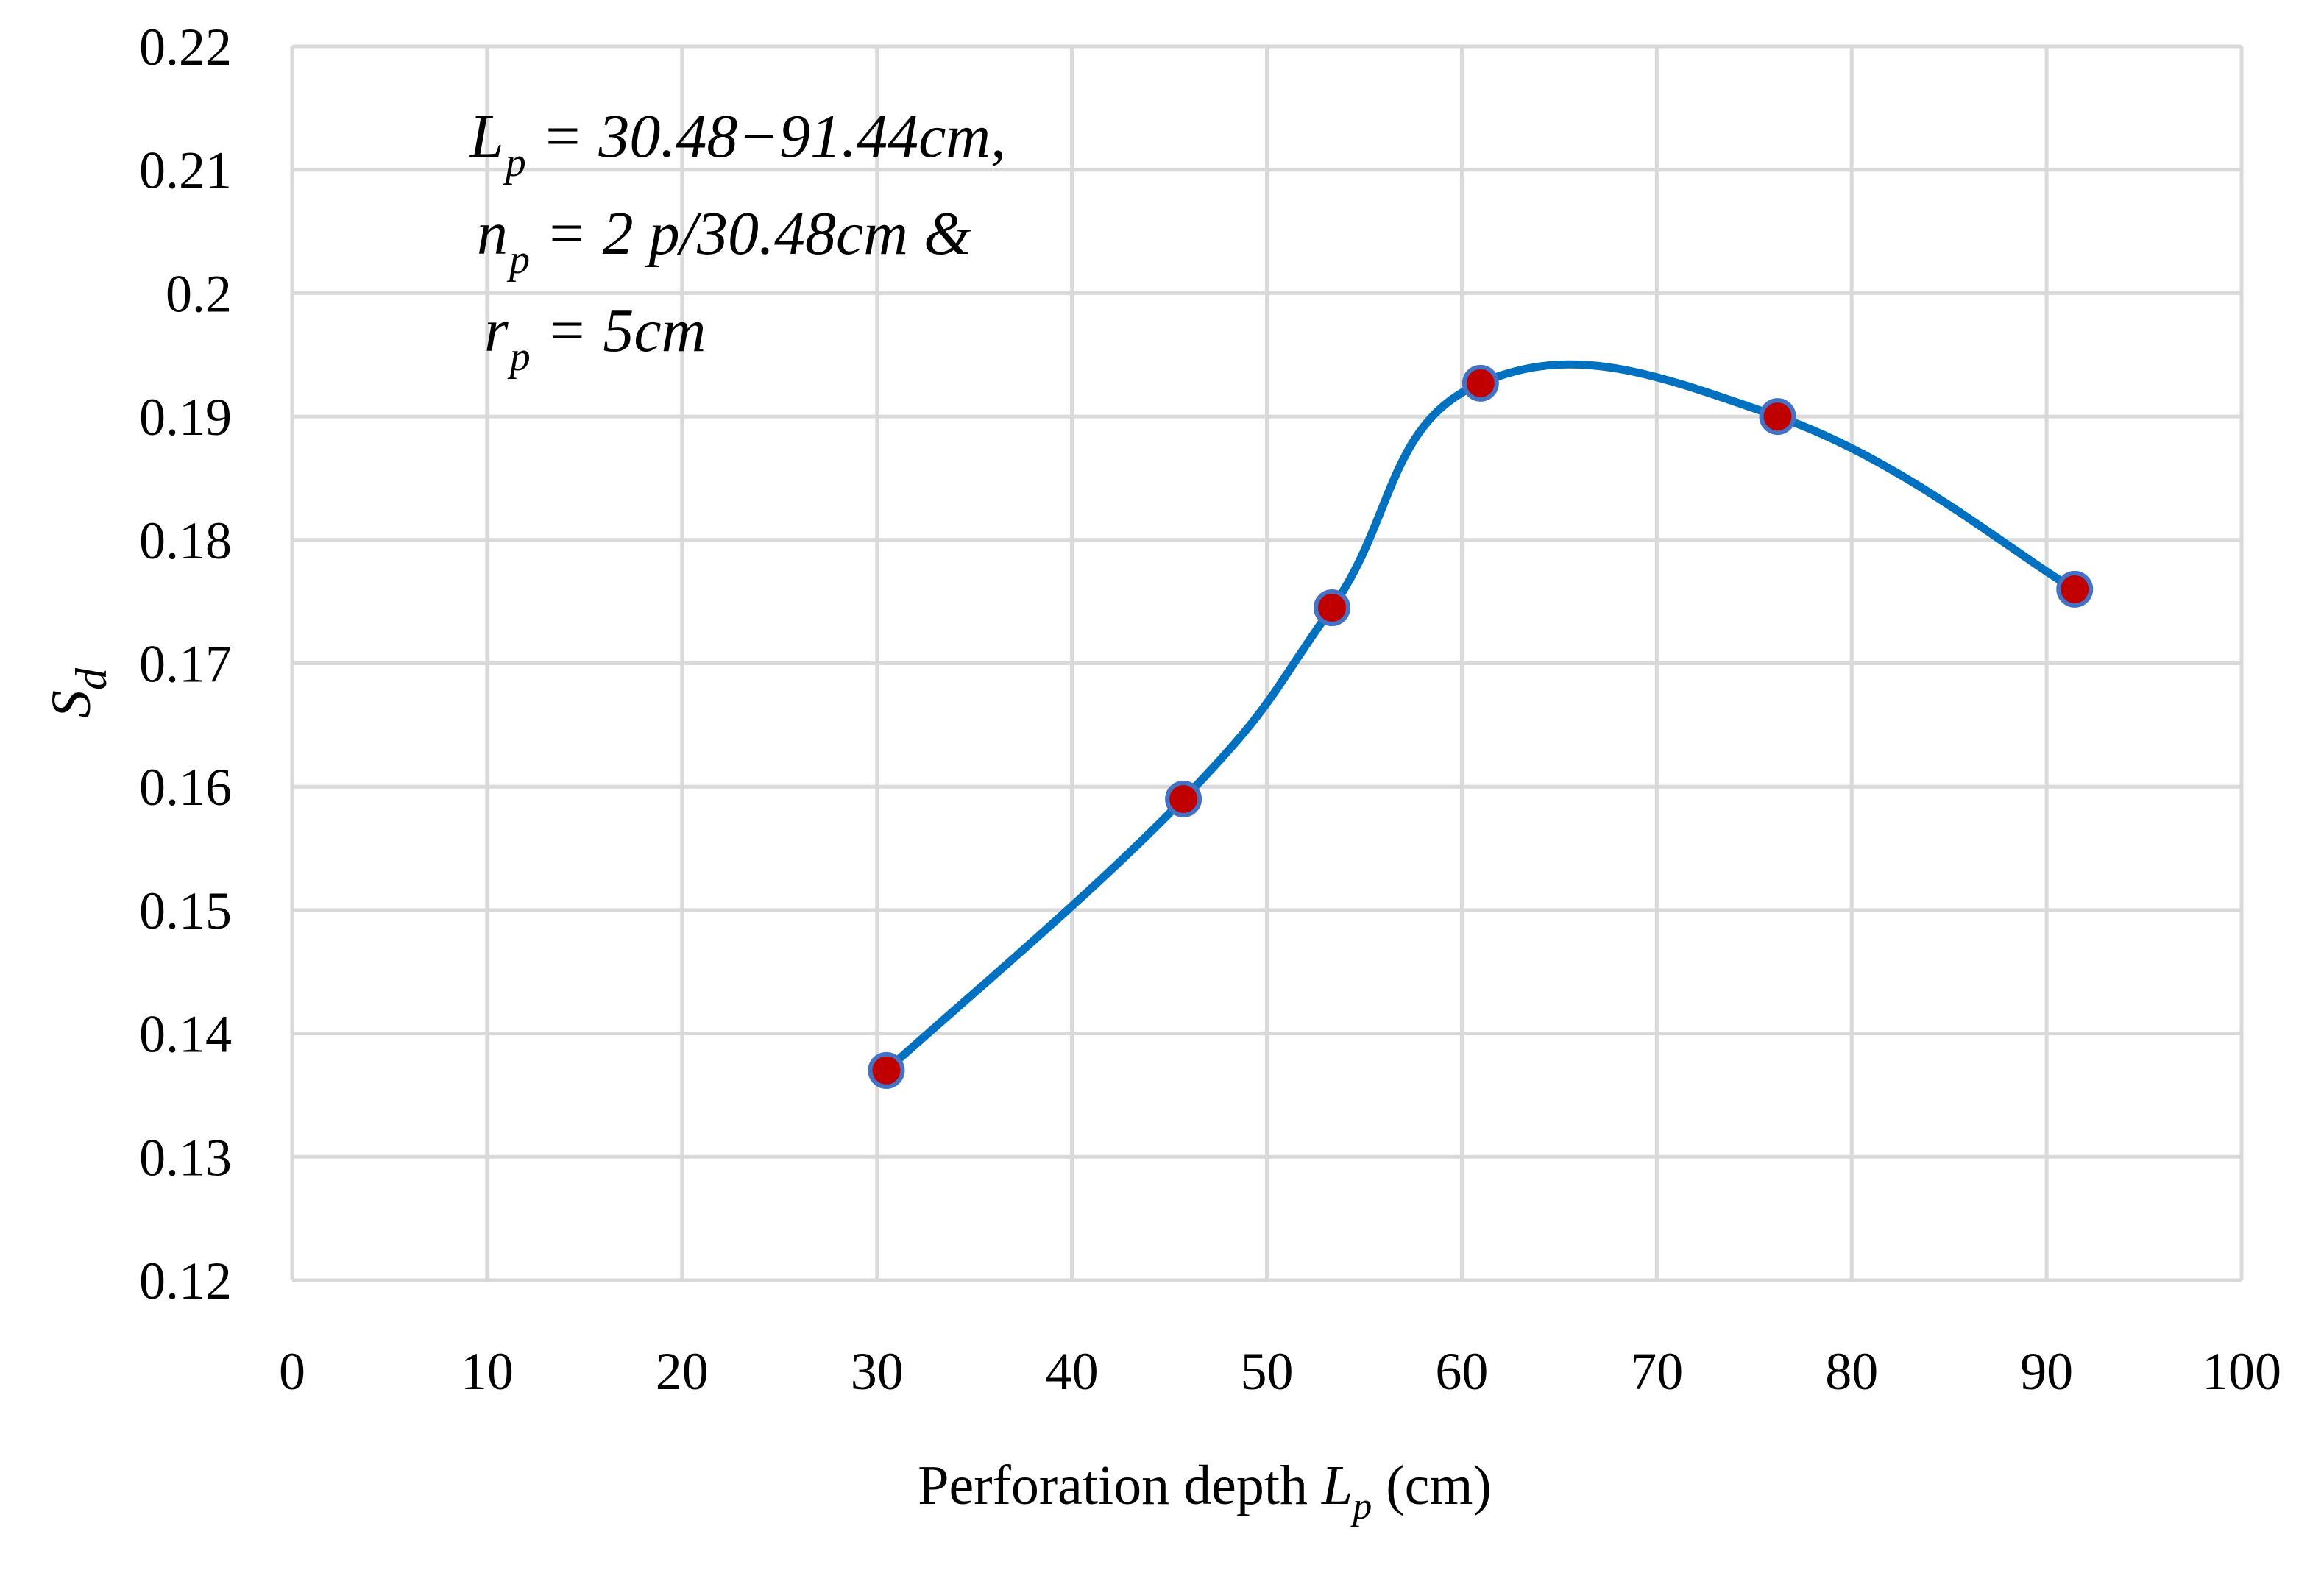  I want to click on annotation-line-1: Lp = 30.48−91.44cm,, so click(737, 143).